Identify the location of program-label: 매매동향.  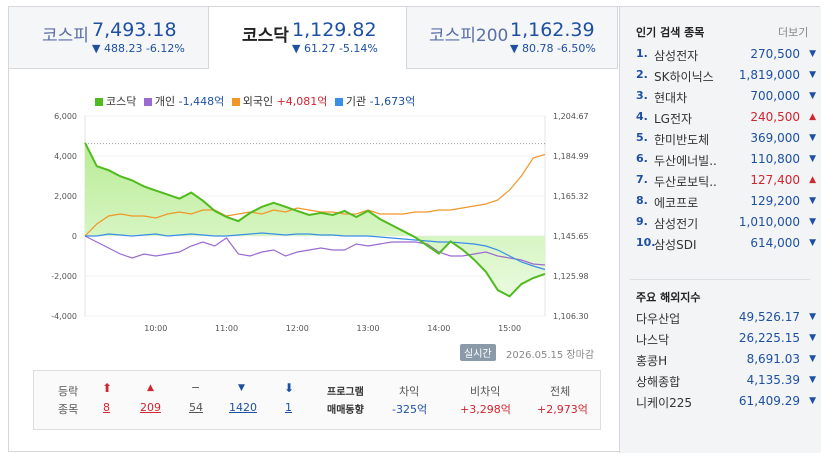
(345, 410).